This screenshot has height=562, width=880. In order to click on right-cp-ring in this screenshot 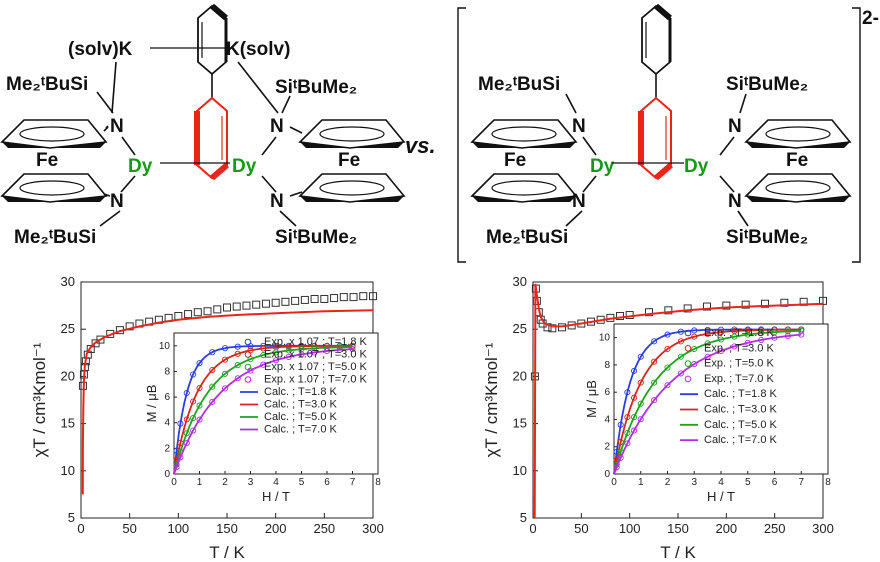, I will do `click(524, 161)`.